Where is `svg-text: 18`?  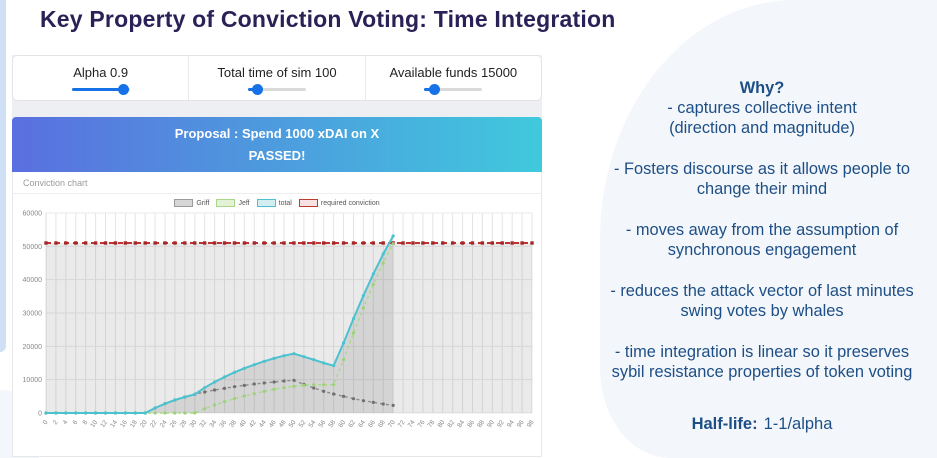 svg-text: 18 is located at coordinates (134, 424).